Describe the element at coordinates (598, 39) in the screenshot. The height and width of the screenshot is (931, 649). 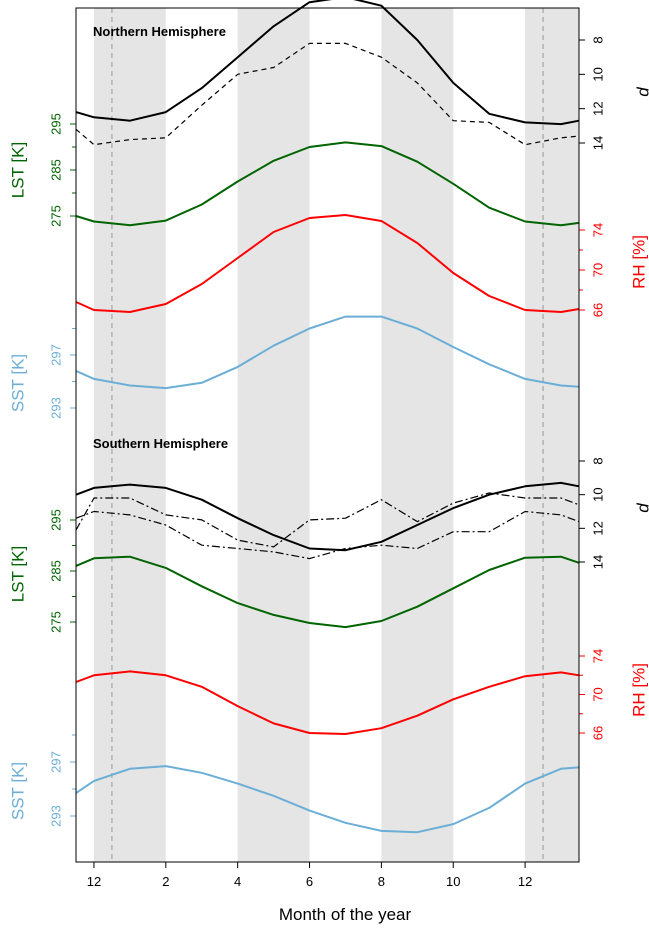
I see `d-tick-label-p0-0: 8` at that location.